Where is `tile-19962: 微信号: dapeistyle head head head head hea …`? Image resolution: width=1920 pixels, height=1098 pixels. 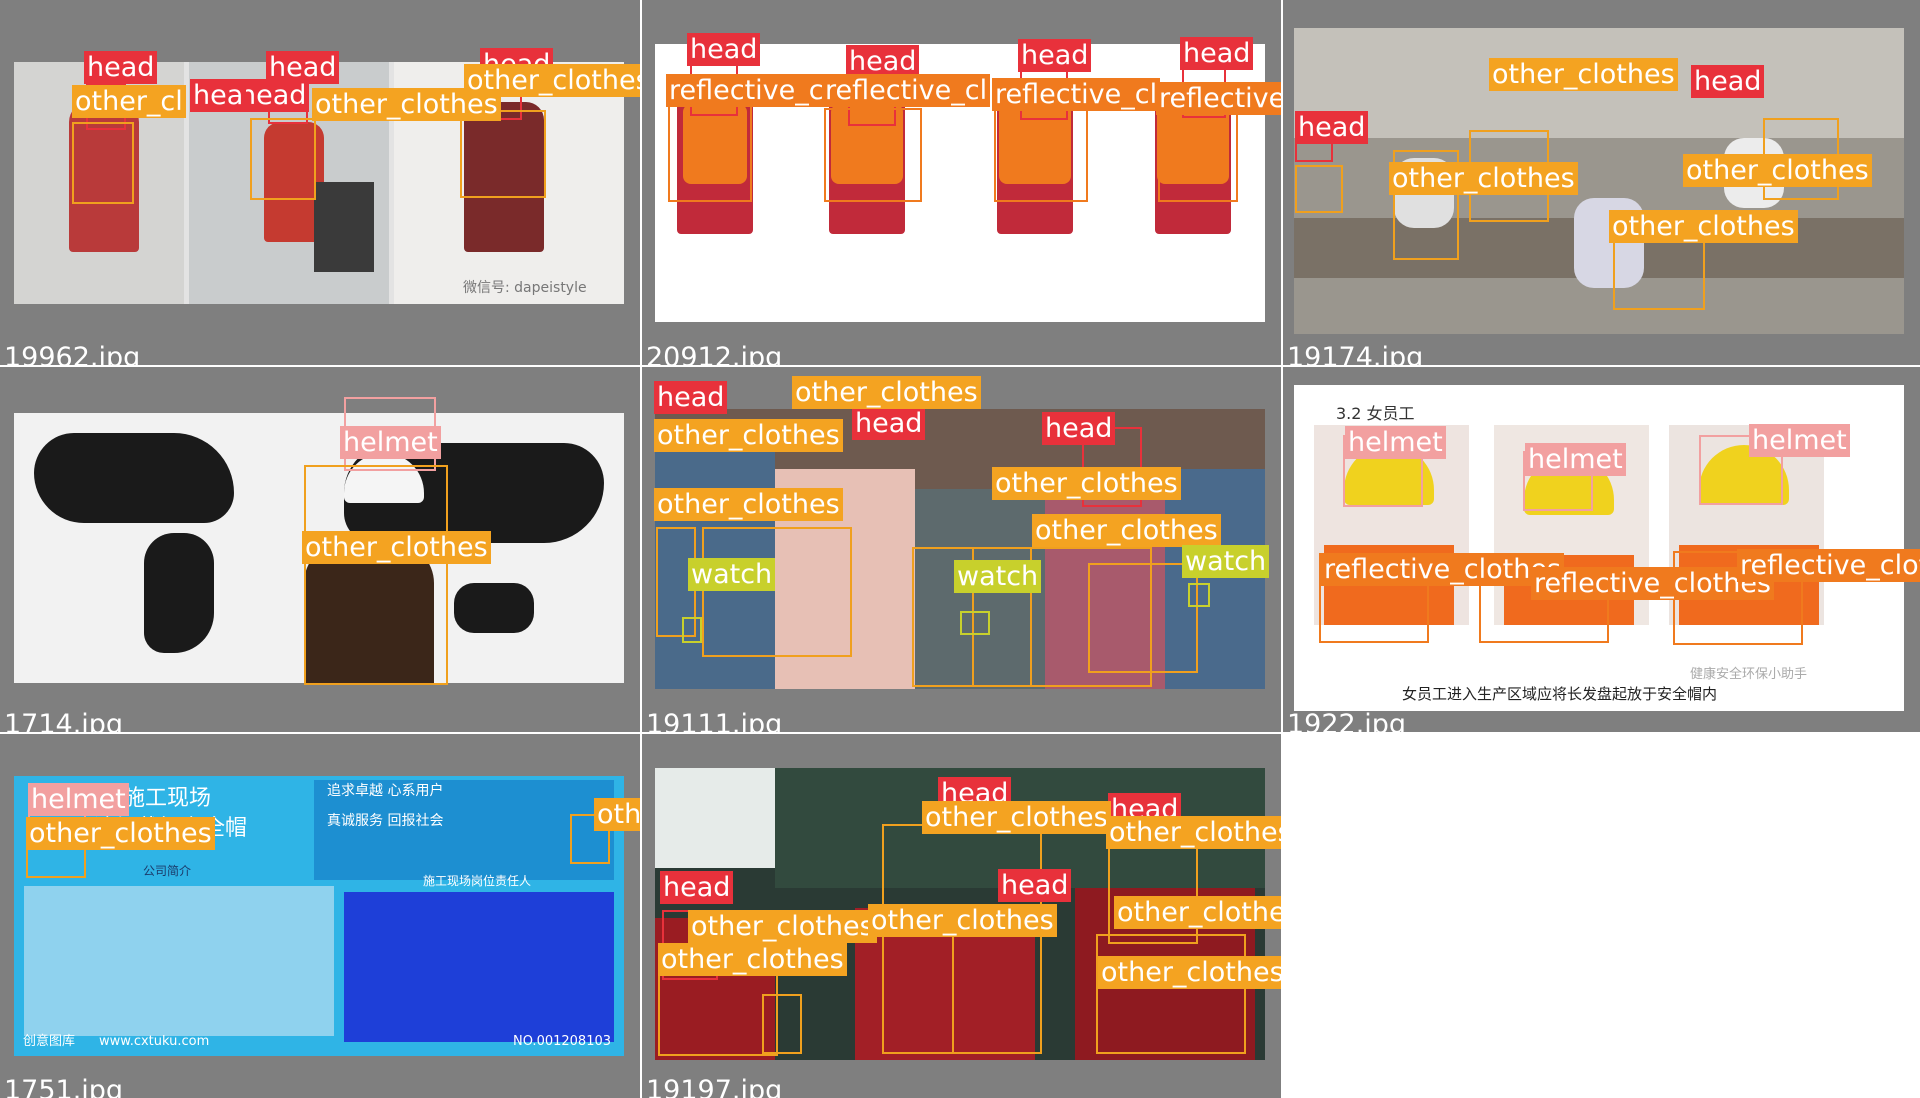
tile-19962: 微信号: dapeistyle head head head head hea … is located at coordinates (320, 182).